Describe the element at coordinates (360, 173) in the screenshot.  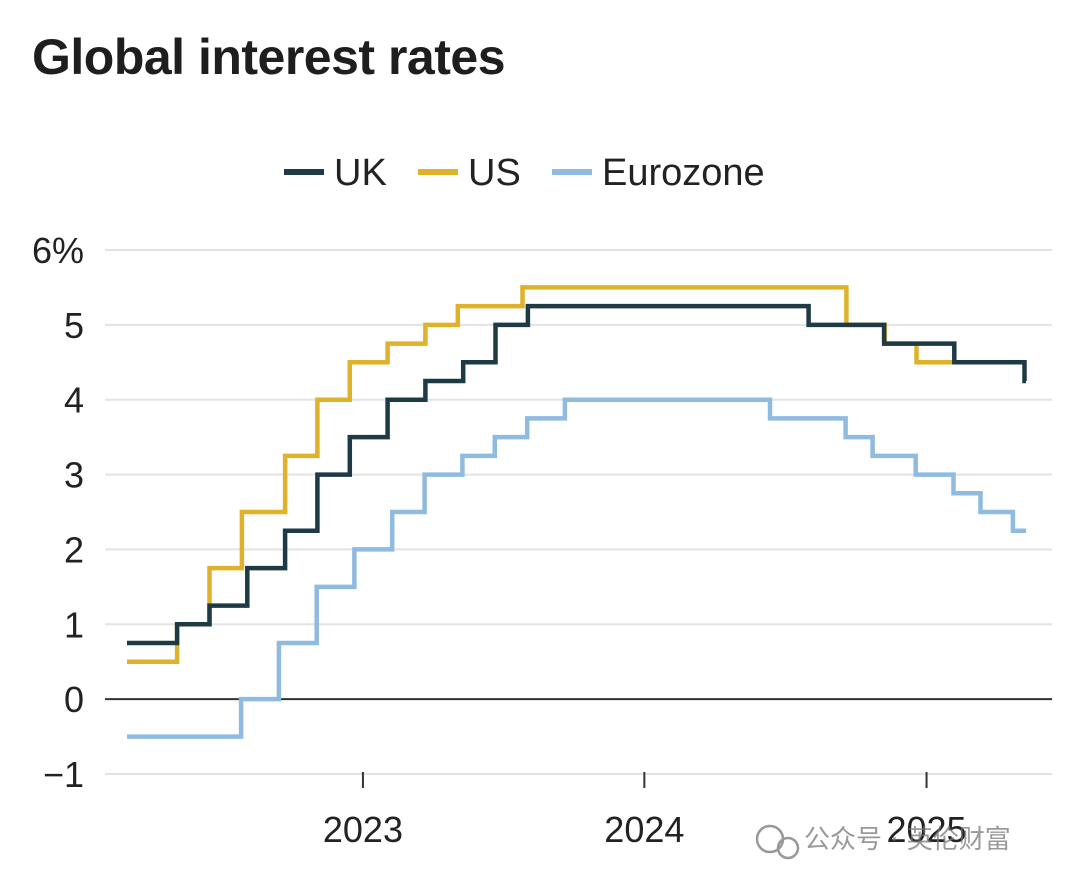
I see `legend-label: UK` at that location.